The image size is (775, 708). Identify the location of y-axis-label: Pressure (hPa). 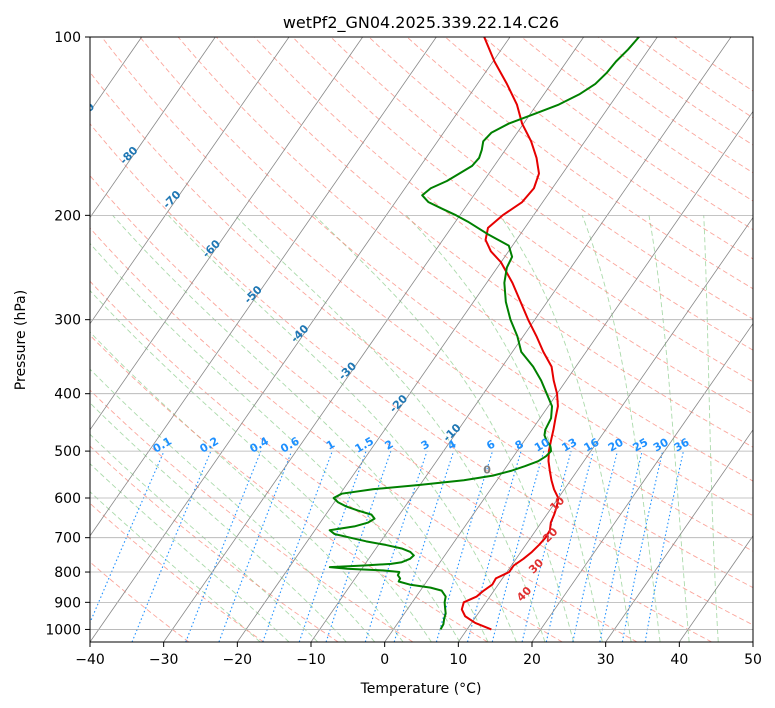
(21, 340).